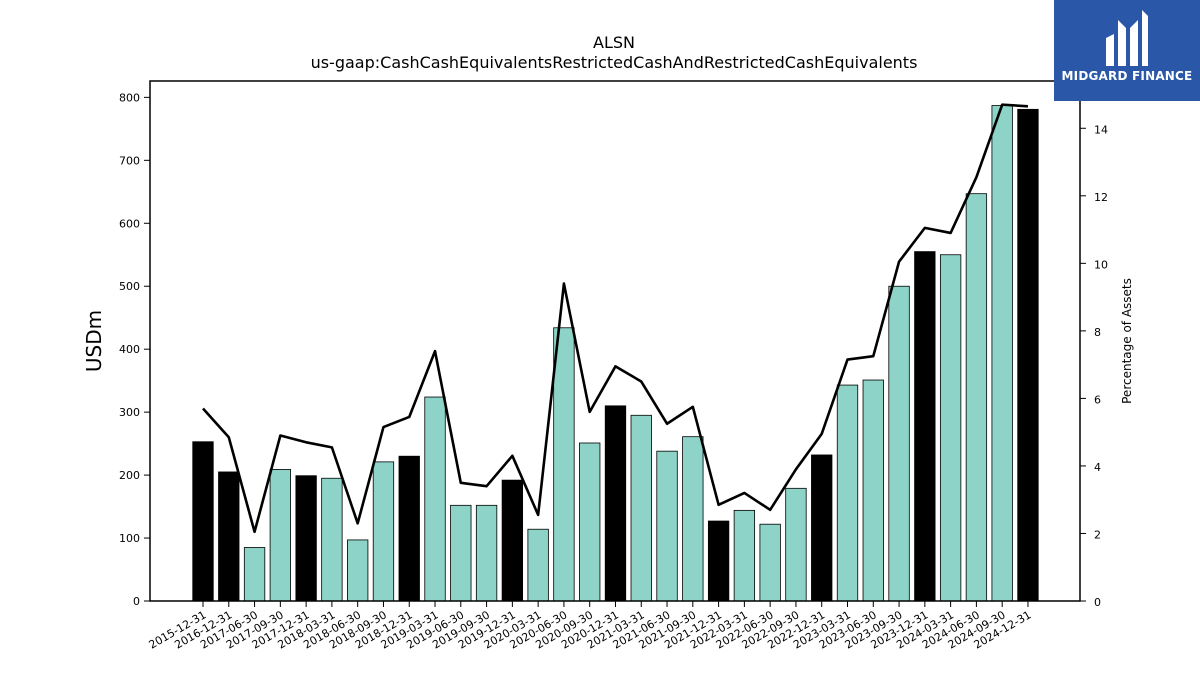 The image size is (1200, 675). What do you see at coordinates (136, 601) in the screenshot?
I see `y-tick-label: 0` at bounding box center [136, 601].